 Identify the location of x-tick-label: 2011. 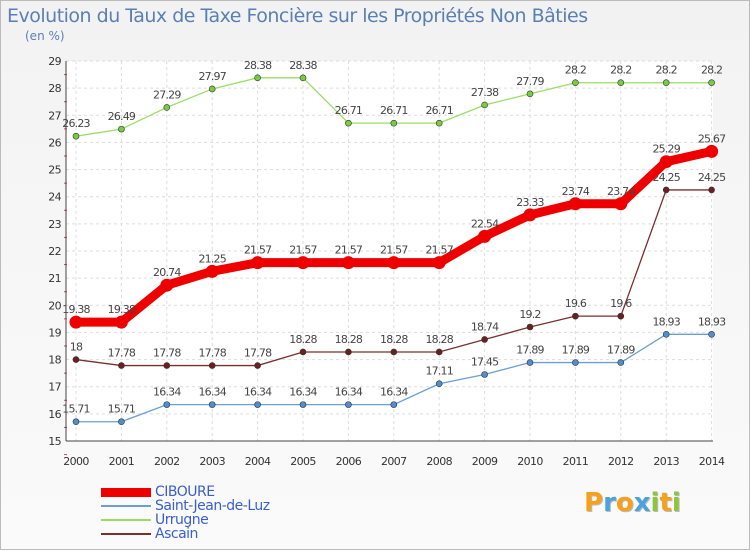
(576, 461).